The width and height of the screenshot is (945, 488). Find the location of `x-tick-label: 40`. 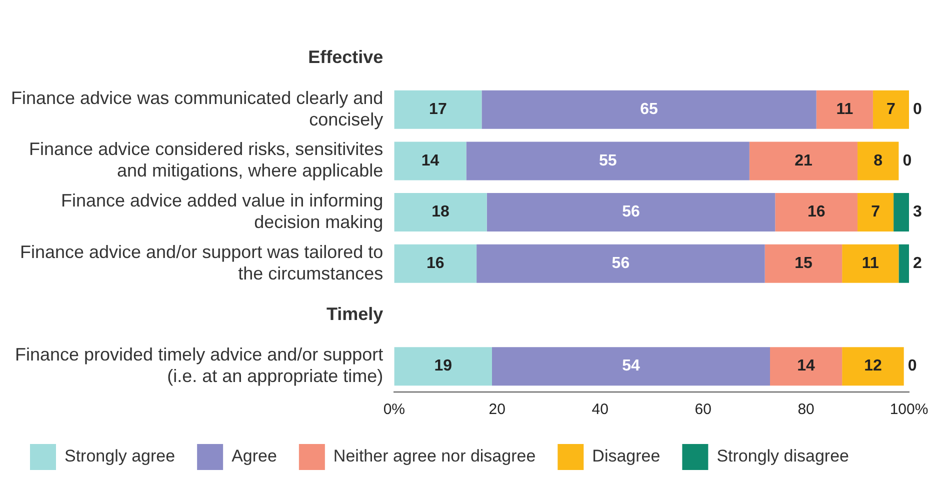

x-tick-label: 40 is located at coordinates (600, 409).